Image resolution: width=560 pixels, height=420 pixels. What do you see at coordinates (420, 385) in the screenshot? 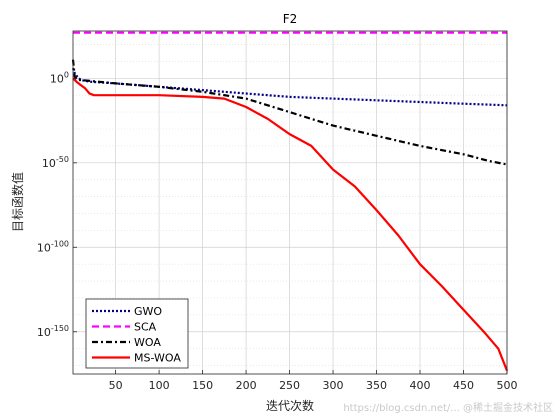
I see `x-tick-label: 400` at bounding box center [420, 385].